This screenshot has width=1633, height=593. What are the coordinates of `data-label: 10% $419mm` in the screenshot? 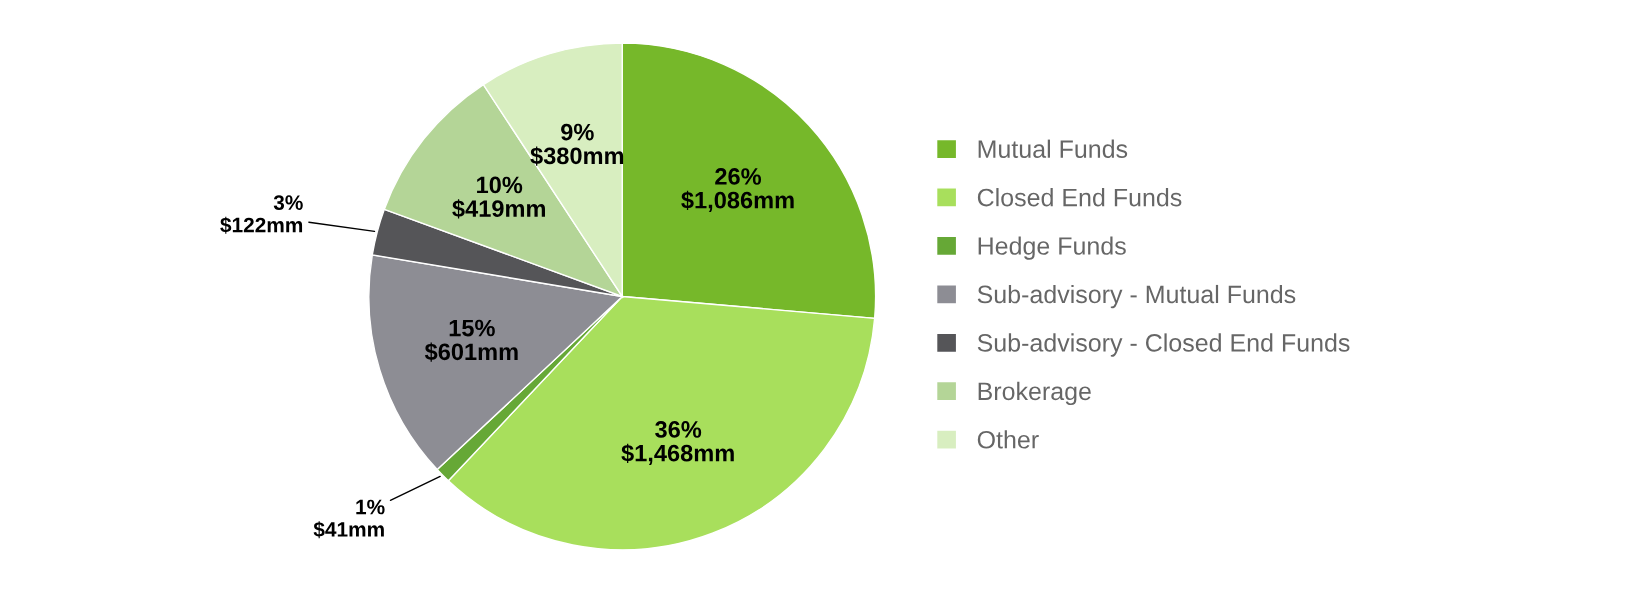 It's located at (498, 197).